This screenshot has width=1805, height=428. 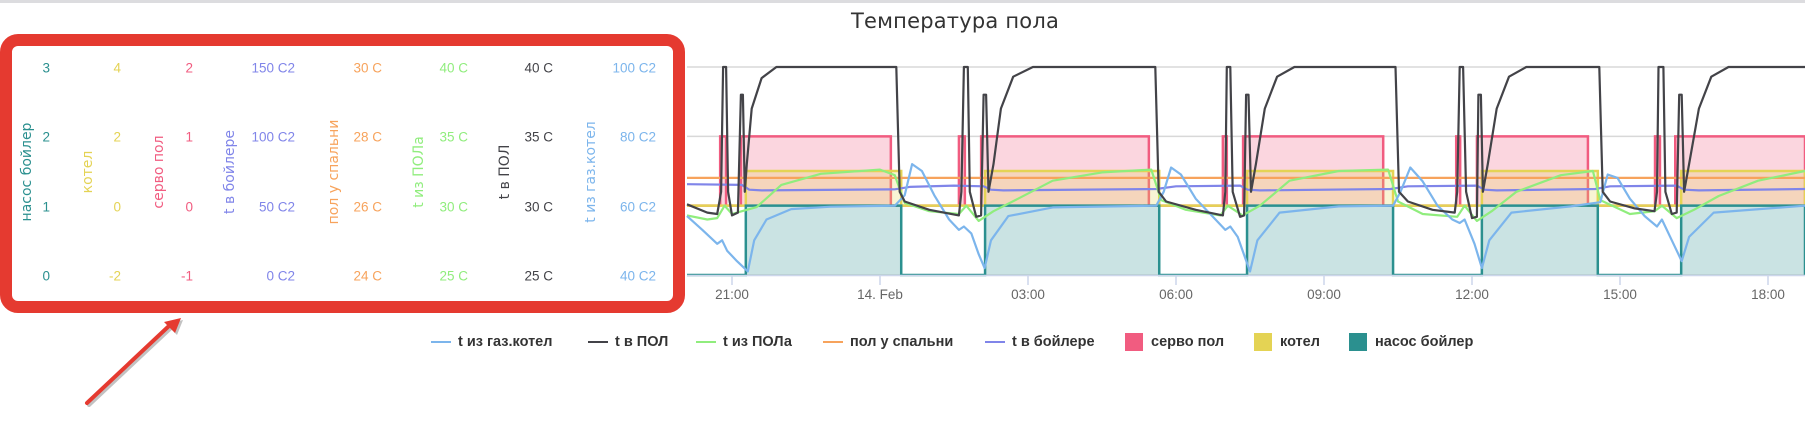 I want to click on y-axis-tick-label: 4, so click(x=117, y=68).